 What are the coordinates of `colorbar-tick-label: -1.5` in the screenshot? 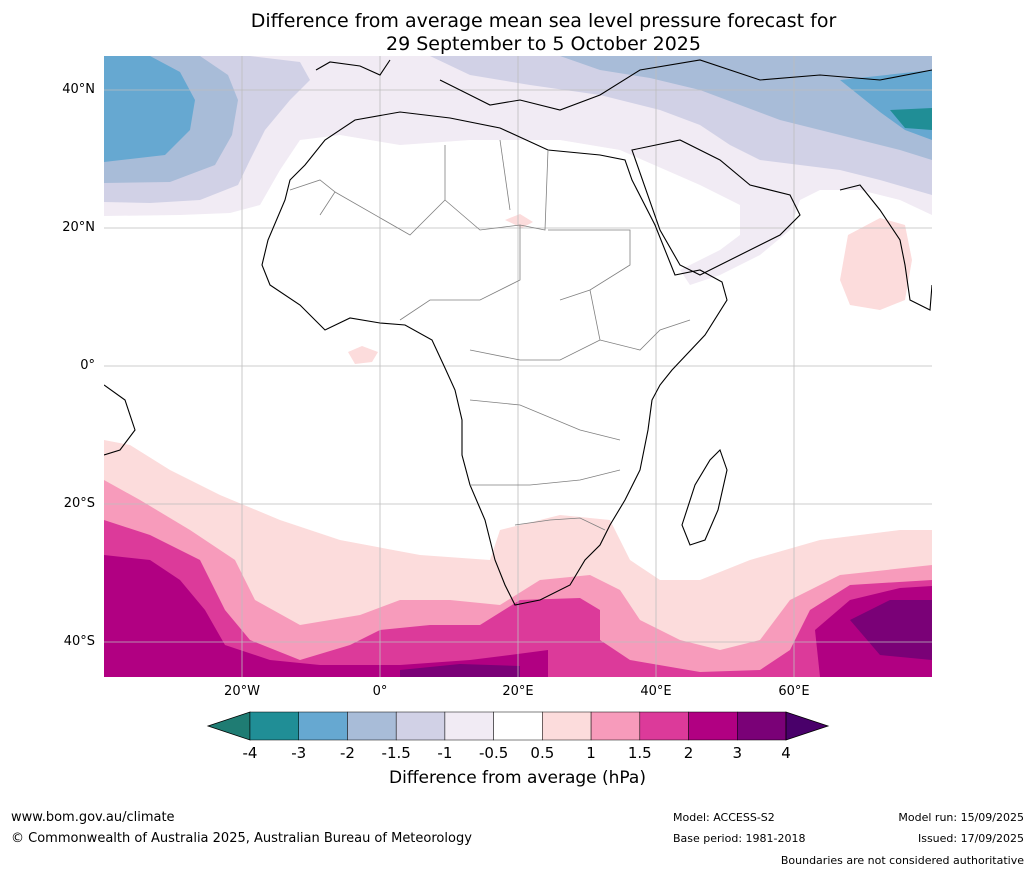 It's located at (396, 753).